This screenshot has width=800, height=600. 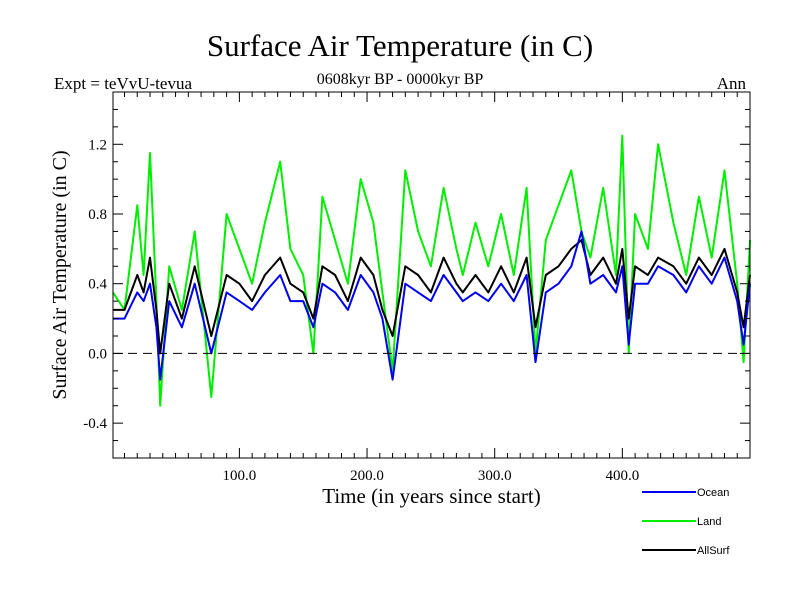 I want to click on y-tick-label: -0.4, so click(x=95, y=424).